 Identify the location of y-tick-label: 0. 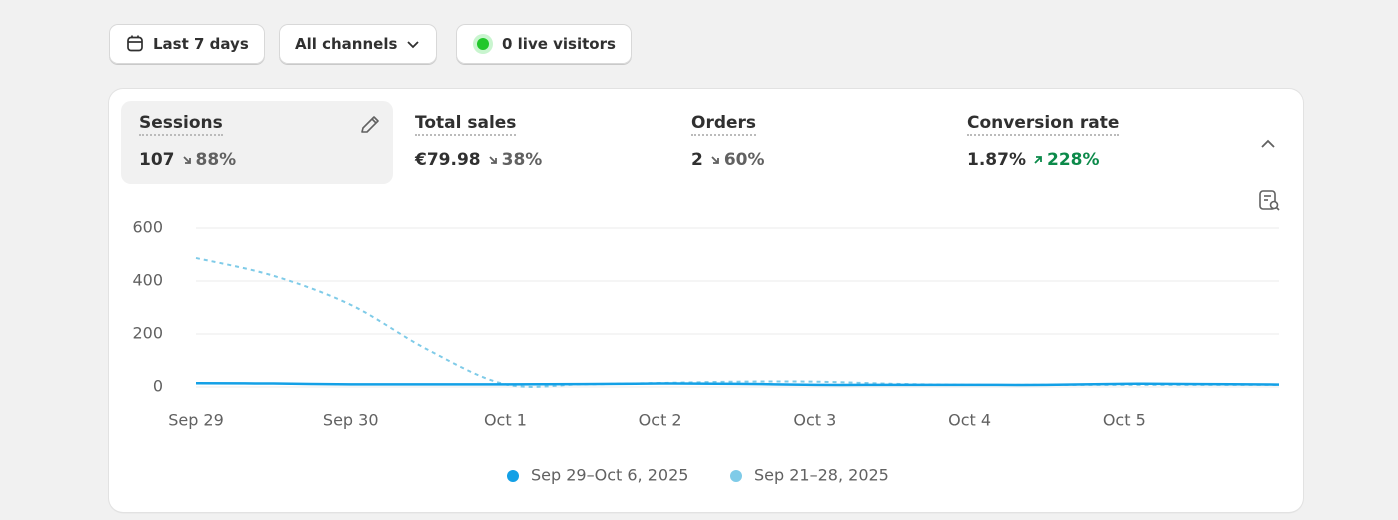
(158, 386).